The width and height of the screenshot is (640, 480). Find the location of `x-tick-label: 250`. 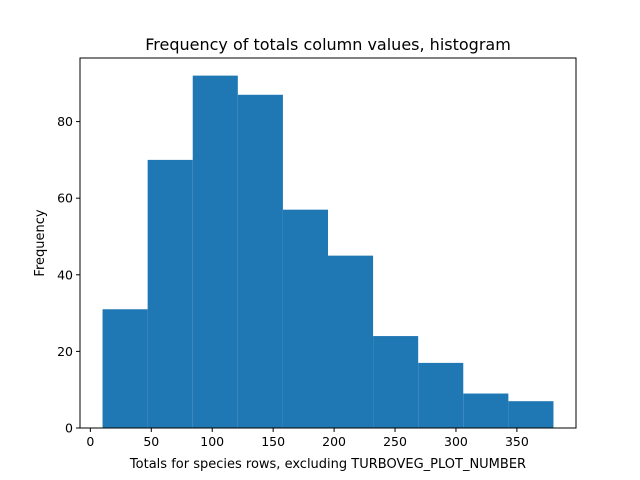

x-tick-label: 250 is located at coordinates (395, 441).